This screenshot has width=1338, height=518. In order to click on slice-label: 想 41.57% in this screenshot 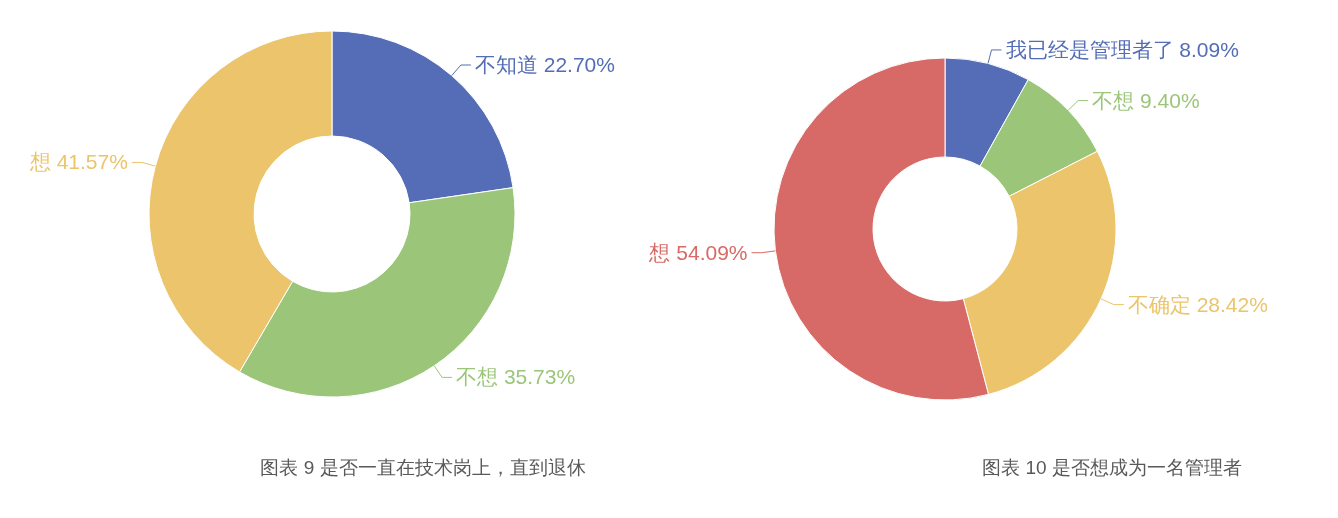, I will do `click(78, 162)`.